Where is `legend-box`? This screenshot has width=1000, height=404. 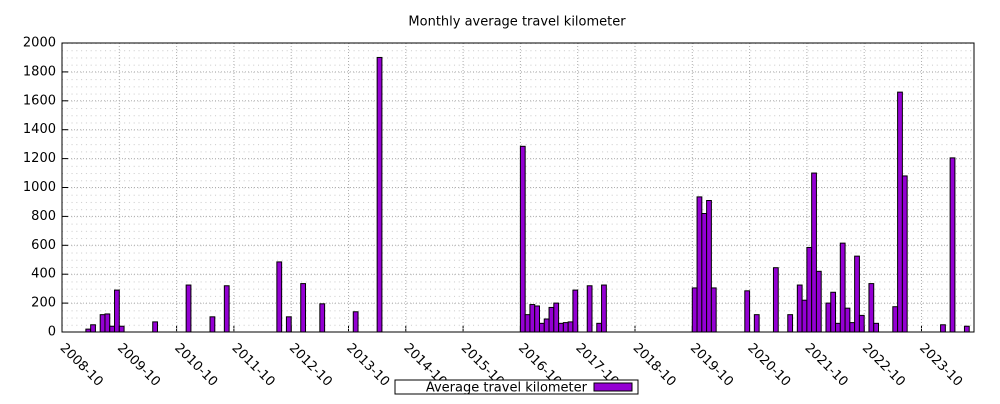
legend-box is located at coordinates (516, 387).